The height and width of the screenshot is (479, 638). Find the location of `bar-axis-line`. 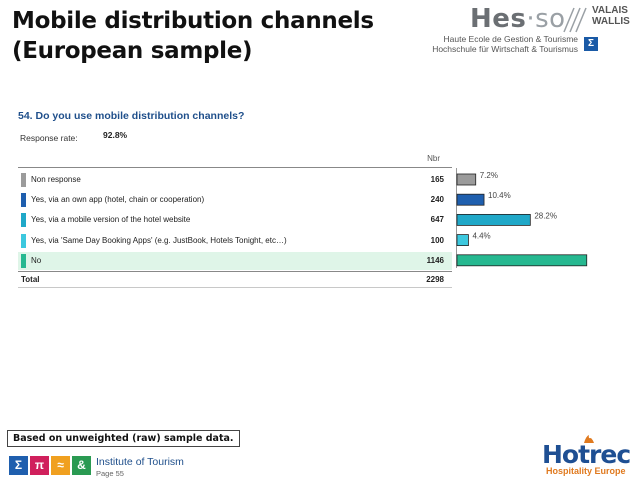

bar-axis-line is located at coordinates (456, 218).